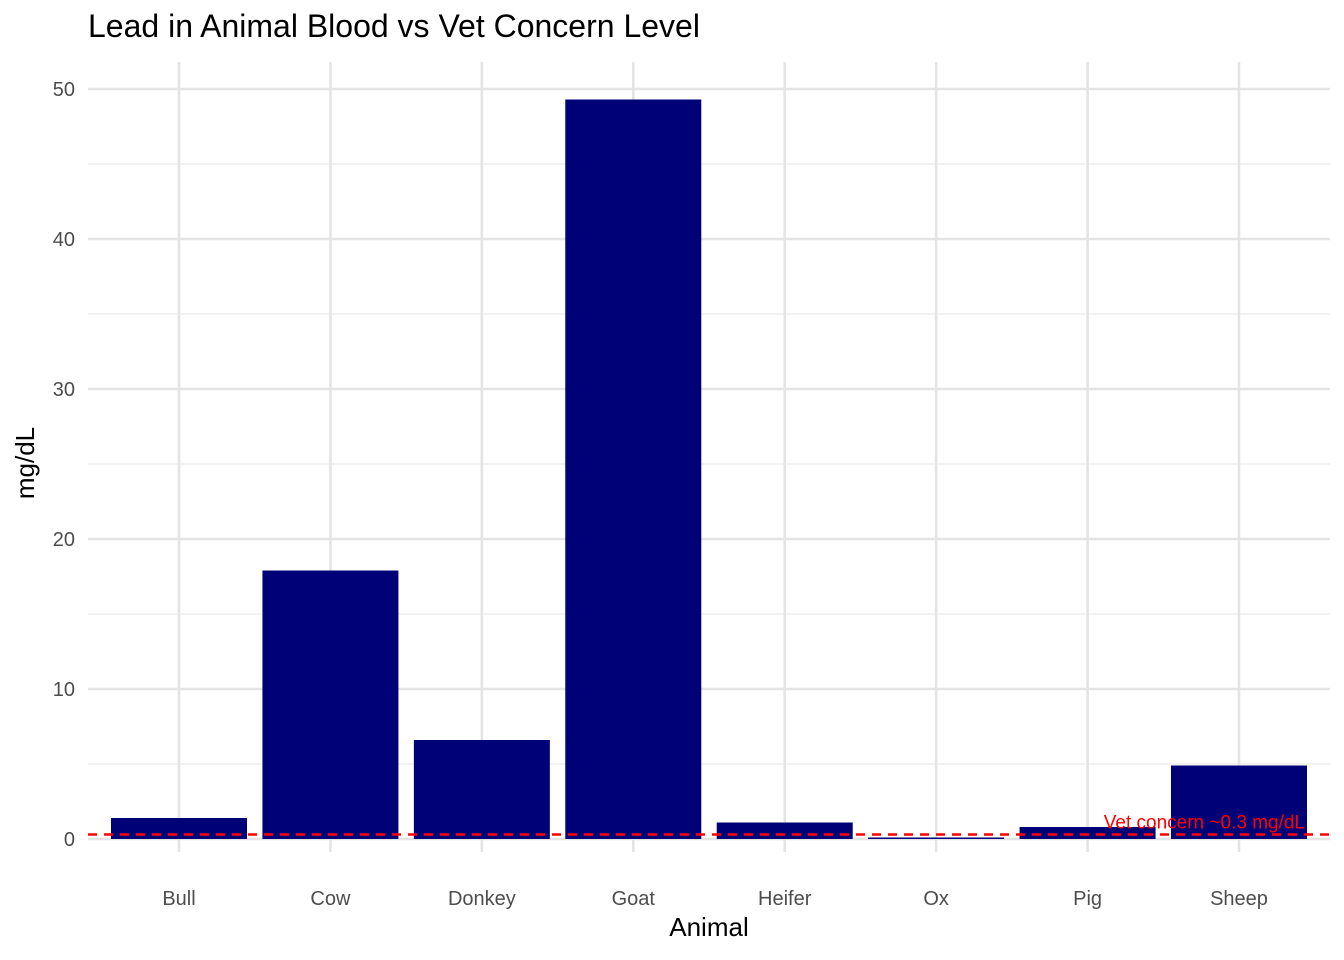  Describe the element at coordinates (481, 789) in the screenshot. I see `bar-donkey` at that location.